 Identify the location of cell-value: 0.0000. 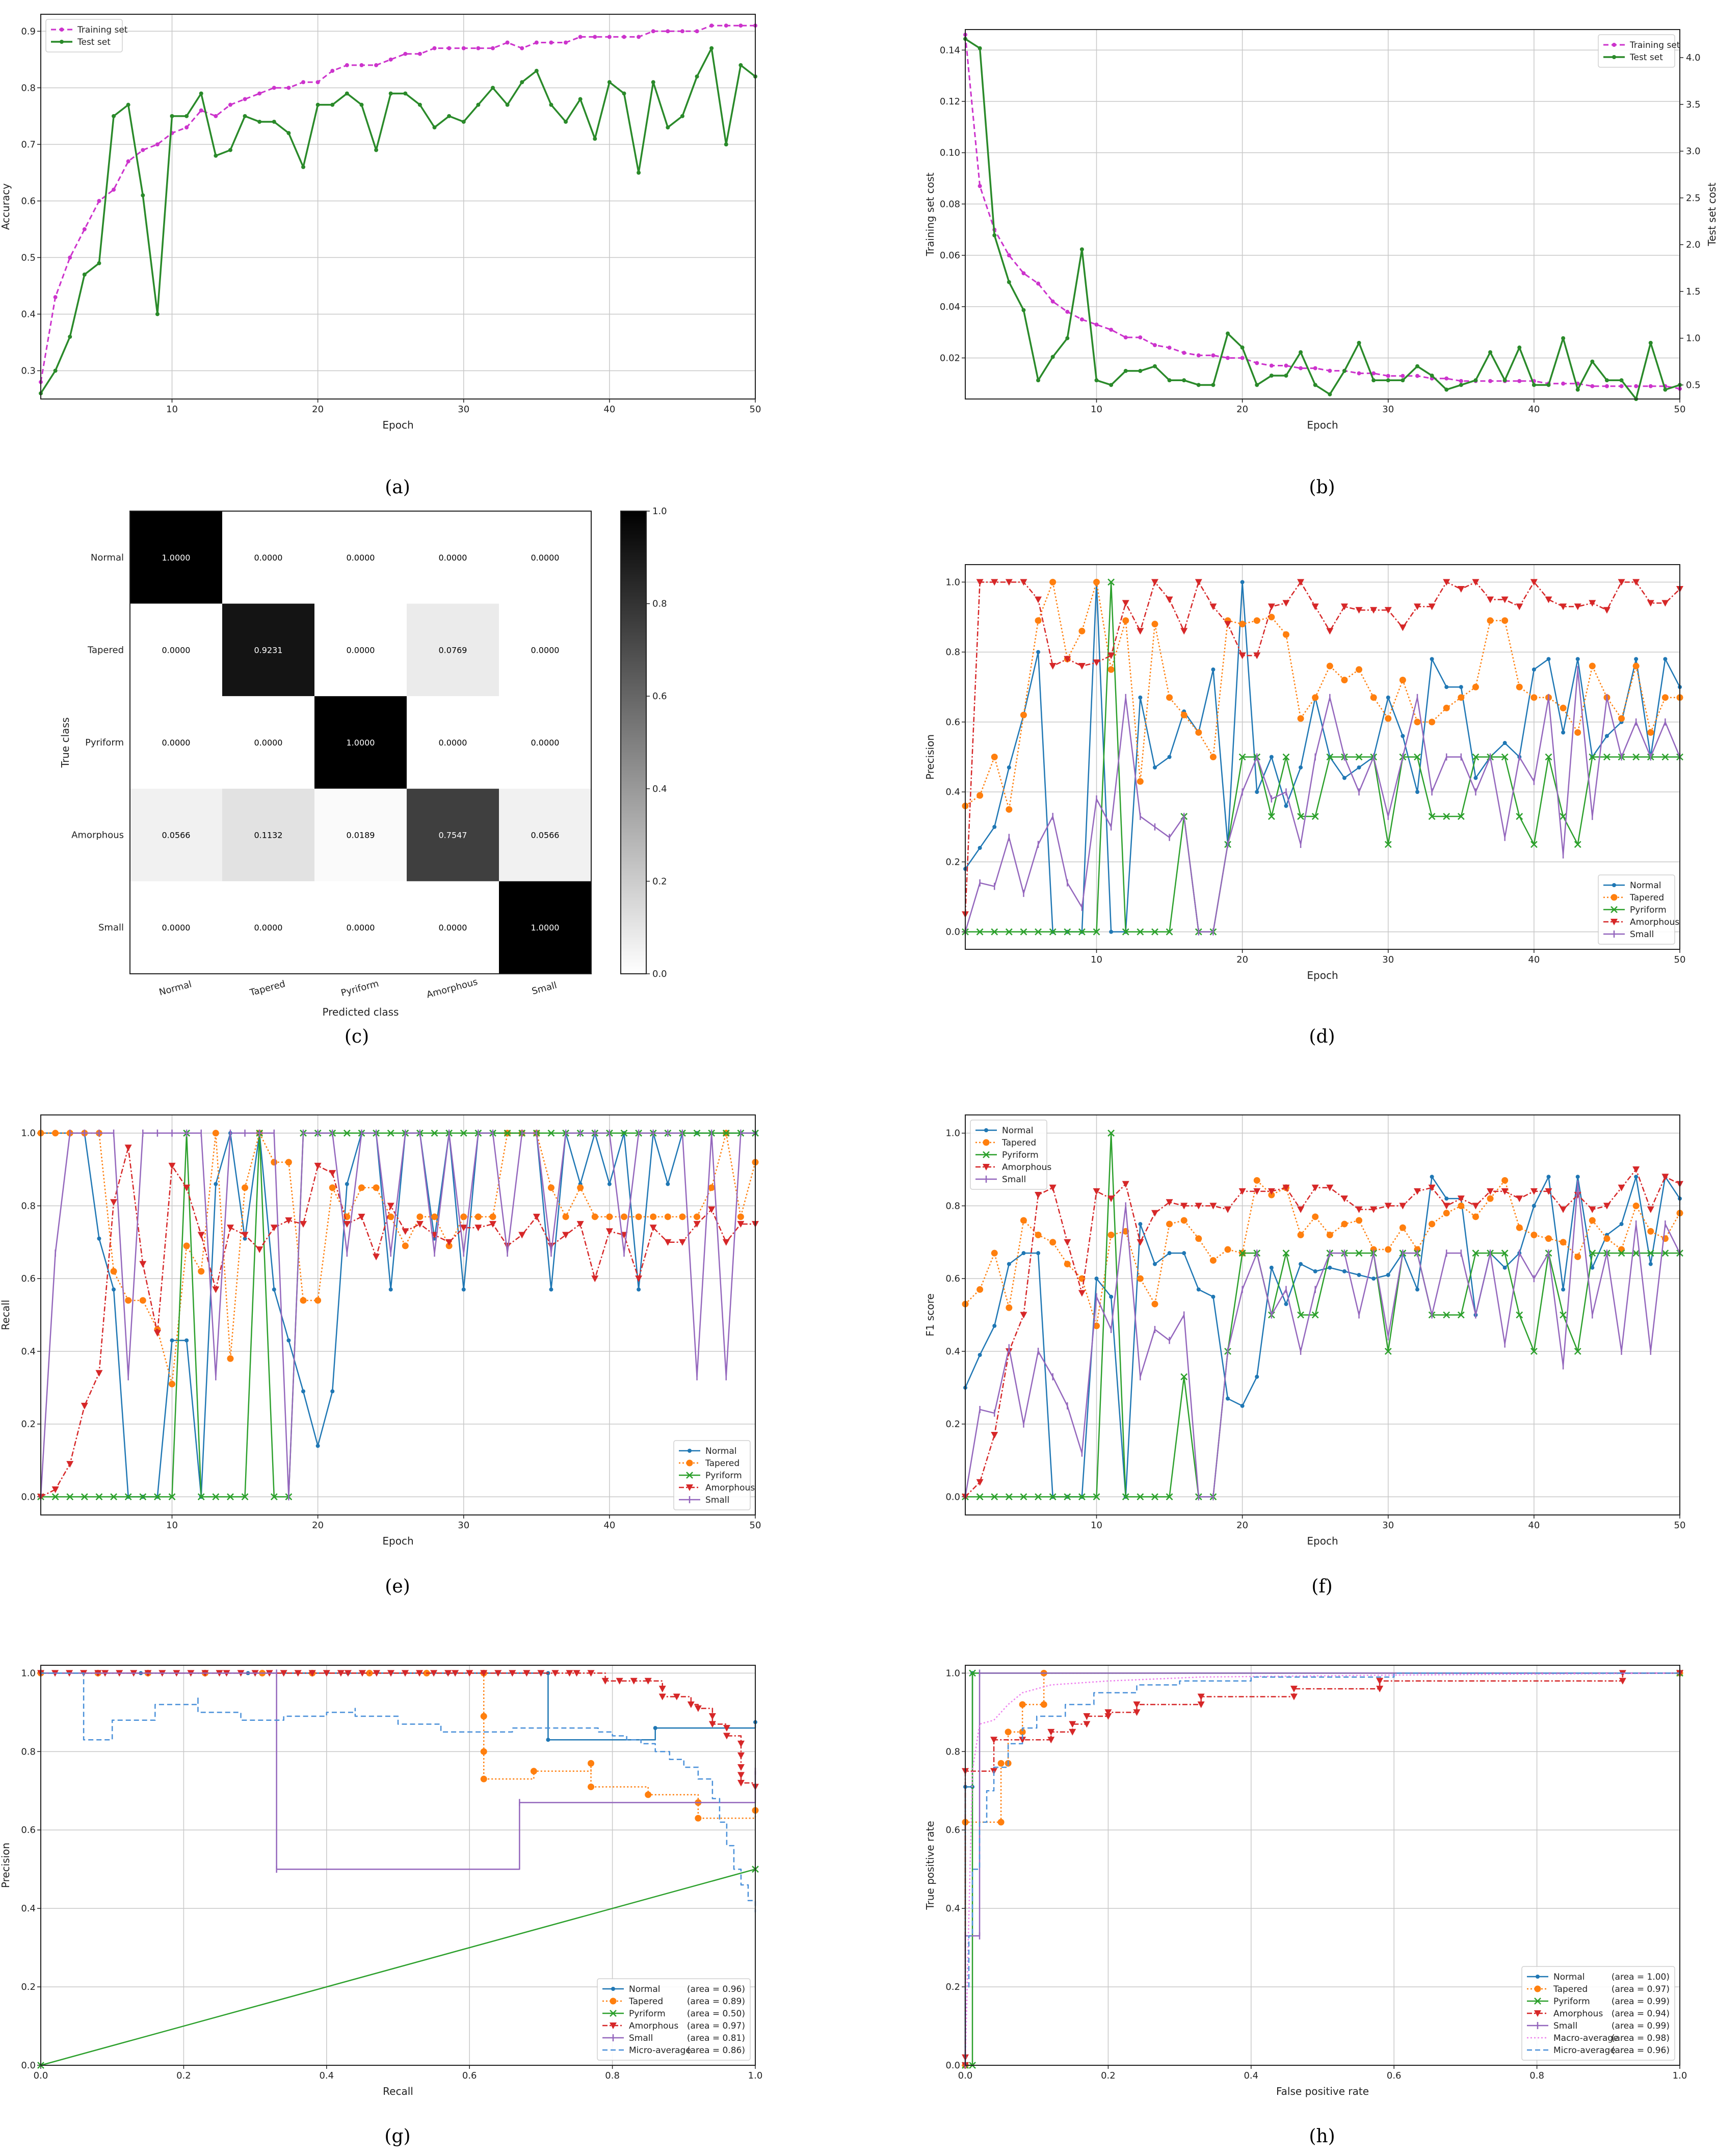
(545, 650).